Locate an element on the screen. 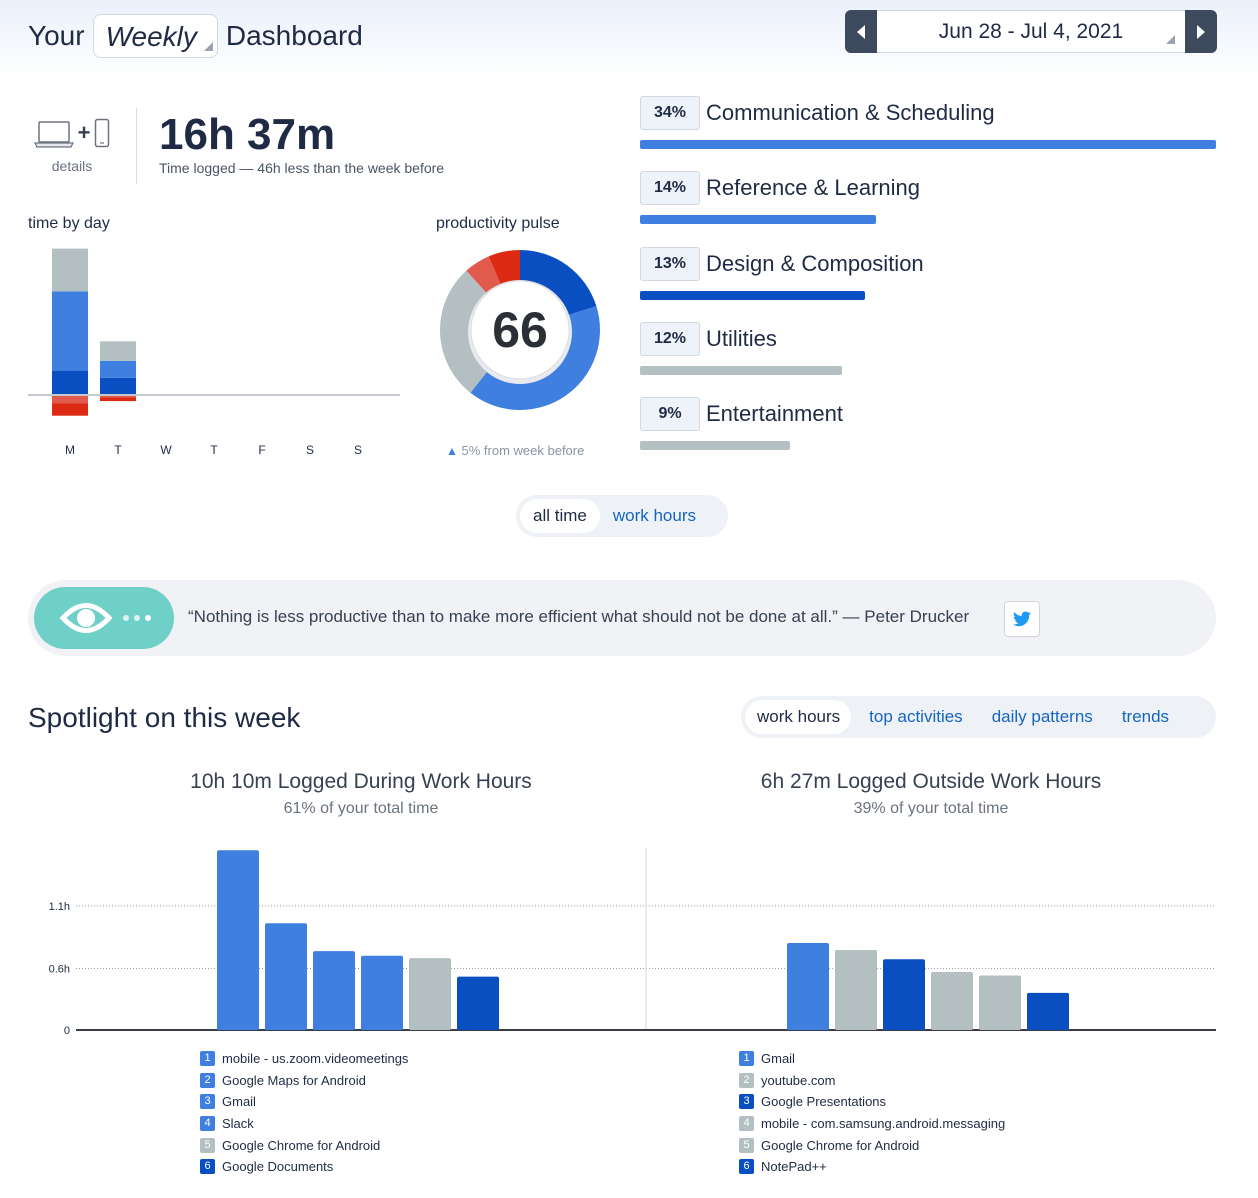  pulse-change-text: 5% from week before is located at coordinates (523, 450).